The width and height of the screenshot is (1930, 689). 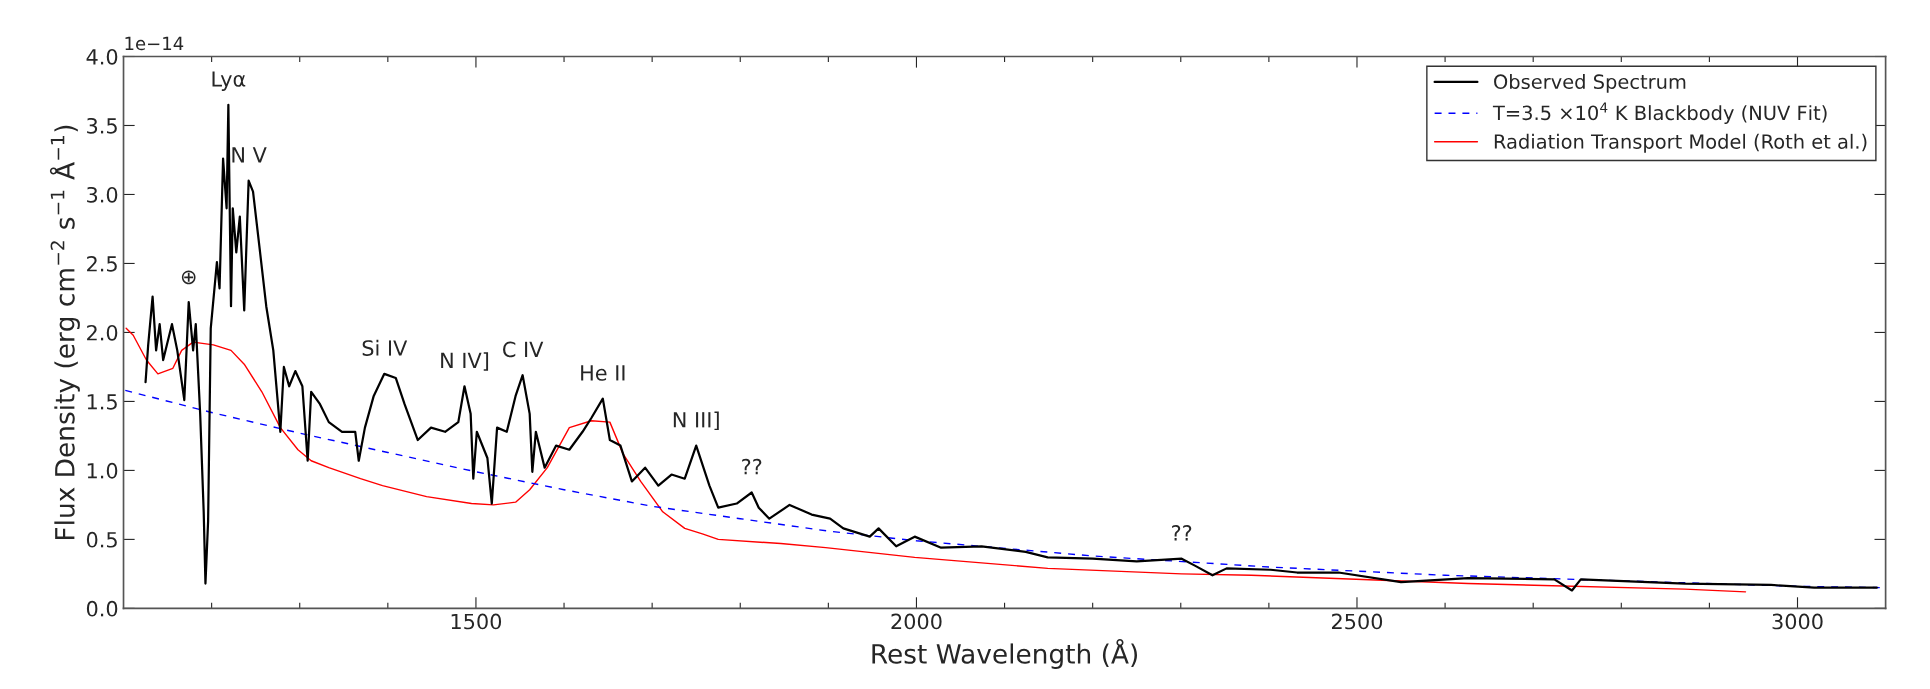 I want to click on x-tick-label: 2000, so click(x=916, y=621).